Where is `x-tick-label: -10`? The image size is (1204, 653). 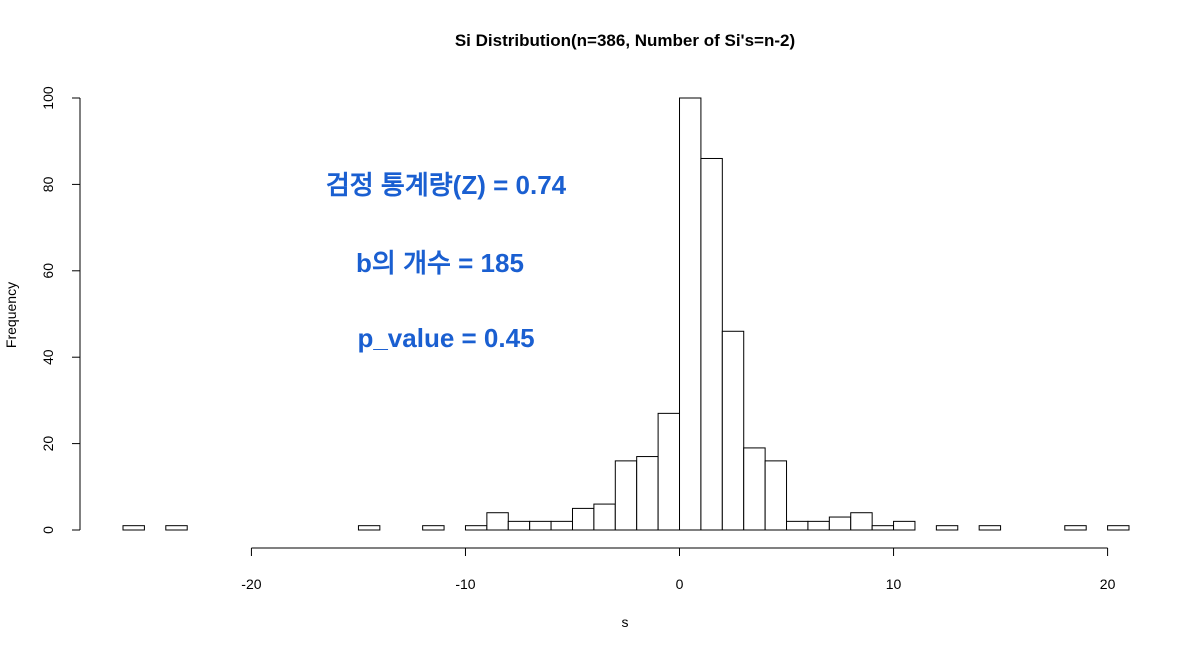 x-tick-label: -10 is located at coordinates (465, 584).